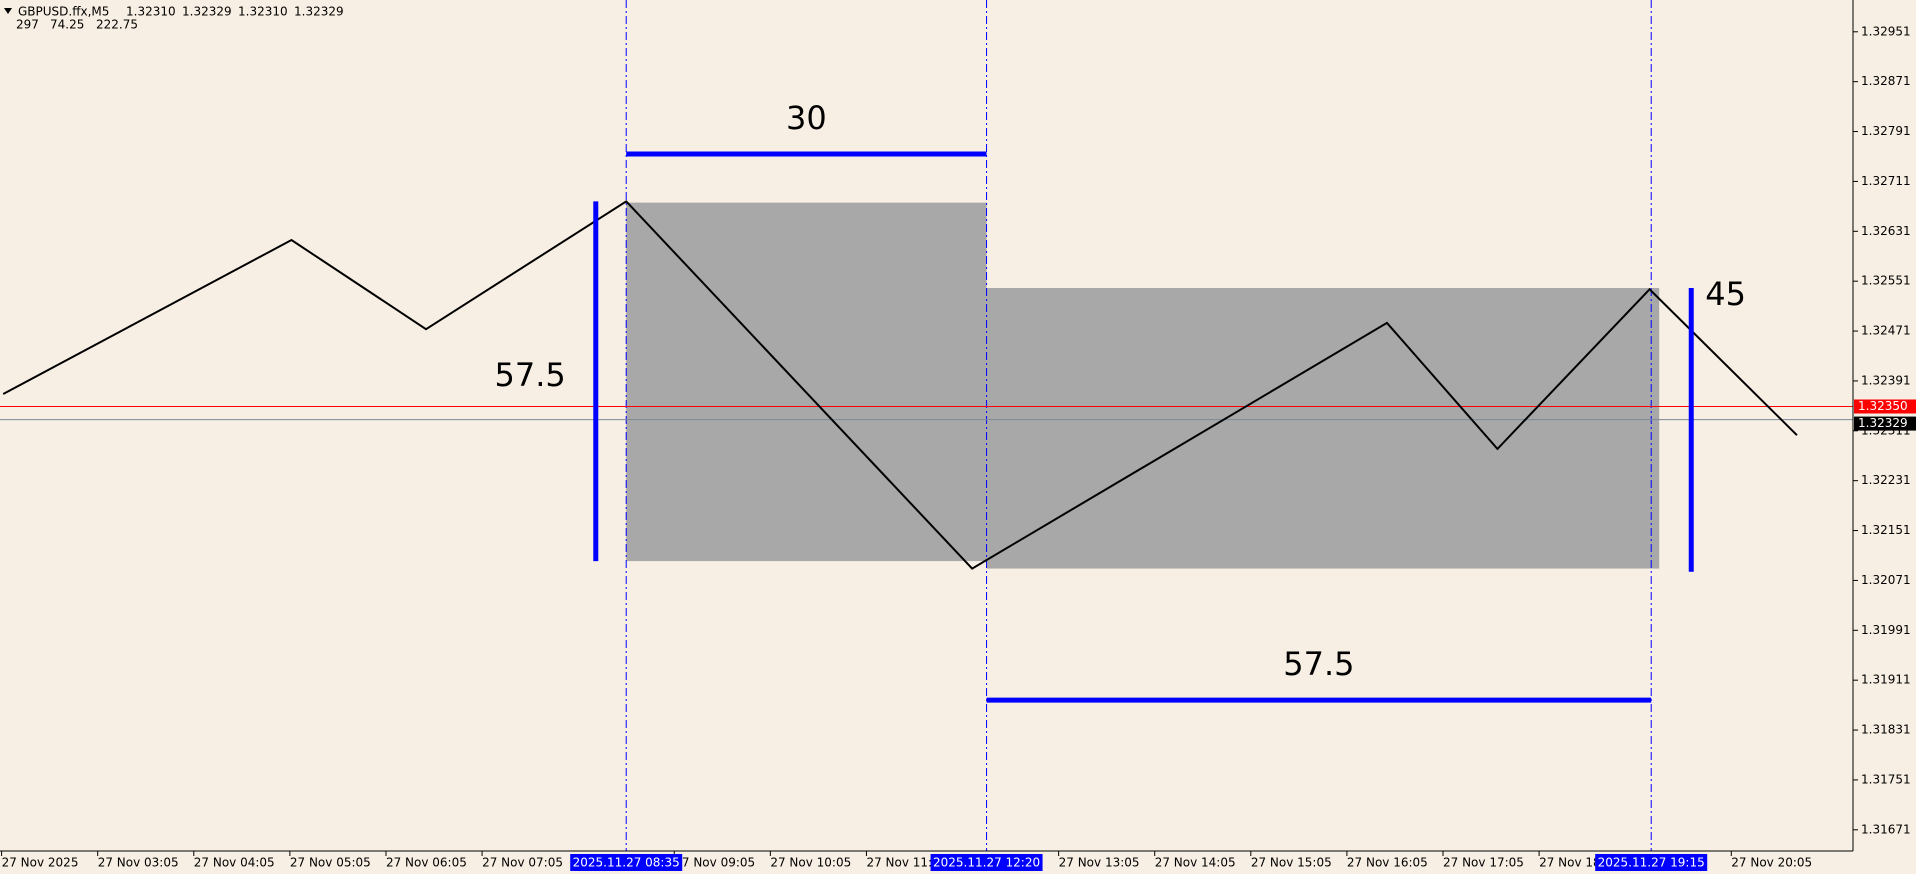 The image size is (1916, 874). What do you see at coordinates (714, 863) in the screenshot?
I see `x-tick-label: 27 Nov 09:05` at bounding box center [714, 863].